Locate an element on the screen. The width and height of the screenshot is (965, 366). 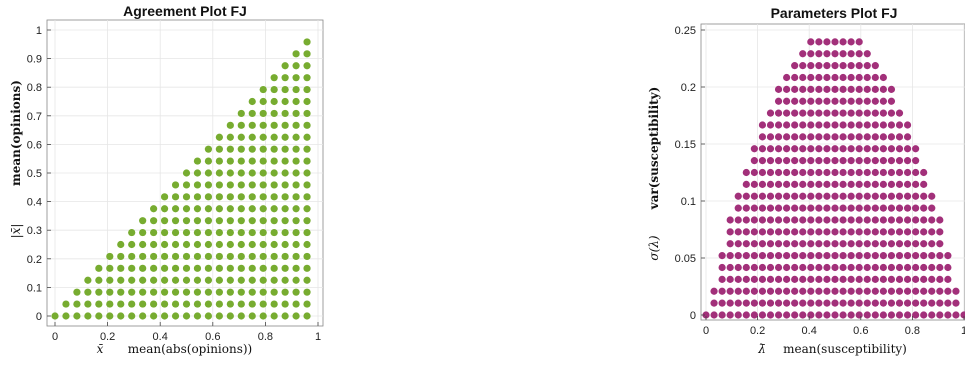
agreement-plot-x-ticks: 0 0.2 0.4 0.6 0.8 1 is located at coordinates (186, 332).